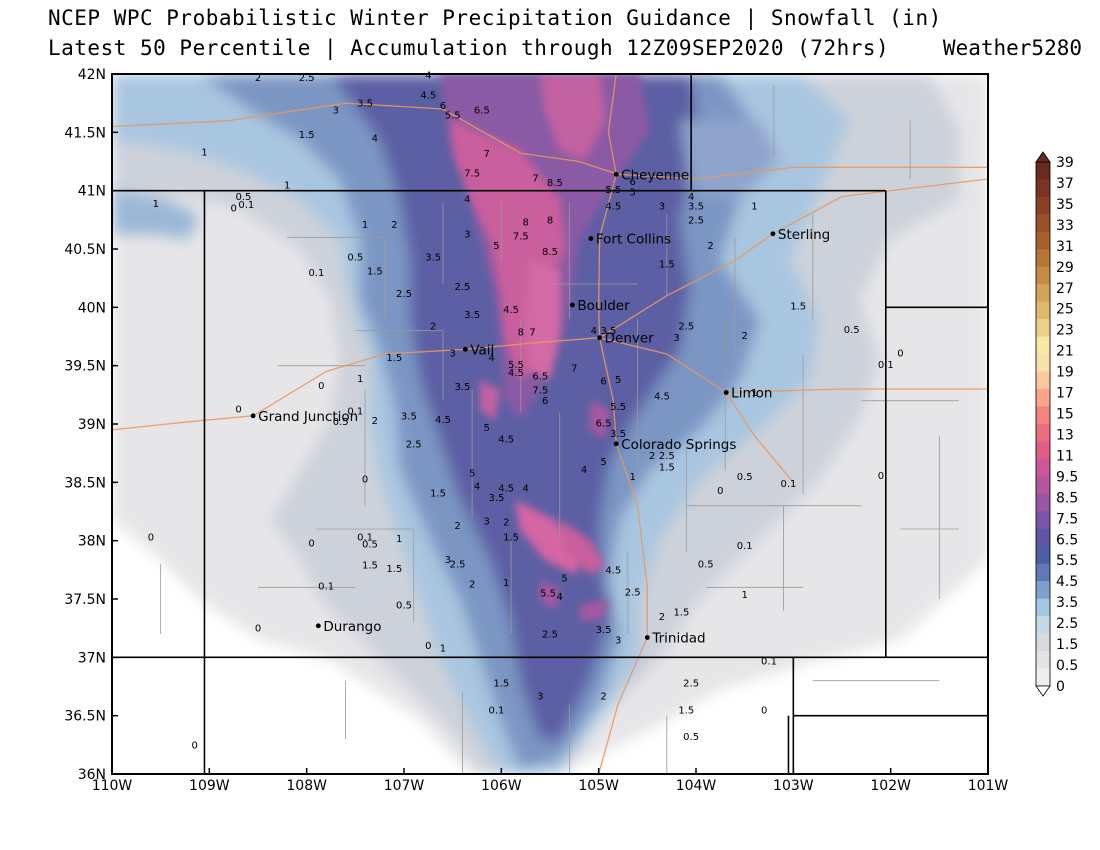 This screenshot has height=850, width=1100. What do you see at coordinates (1065, 289) in the screenshot?
I see `colorbar-label: 27` at bounding box center [1065, 289].